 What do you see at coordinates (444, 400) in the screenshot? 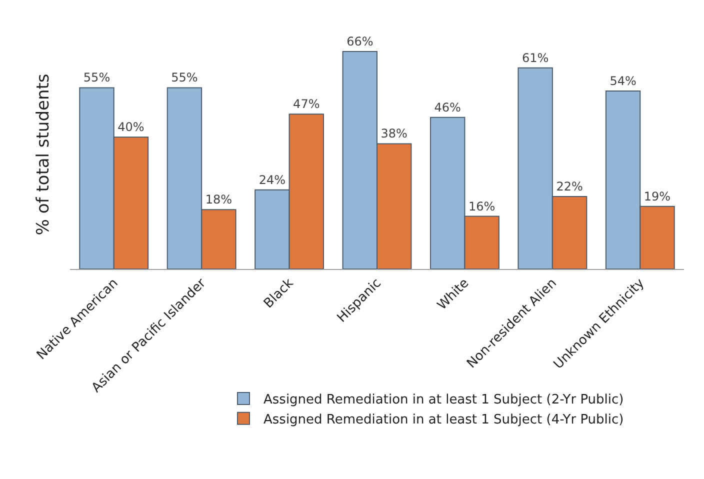
I see `legend-label: Assigned Remediation in at least 1 Subject (2-Yr Public)` at bounding box center [444, 400].